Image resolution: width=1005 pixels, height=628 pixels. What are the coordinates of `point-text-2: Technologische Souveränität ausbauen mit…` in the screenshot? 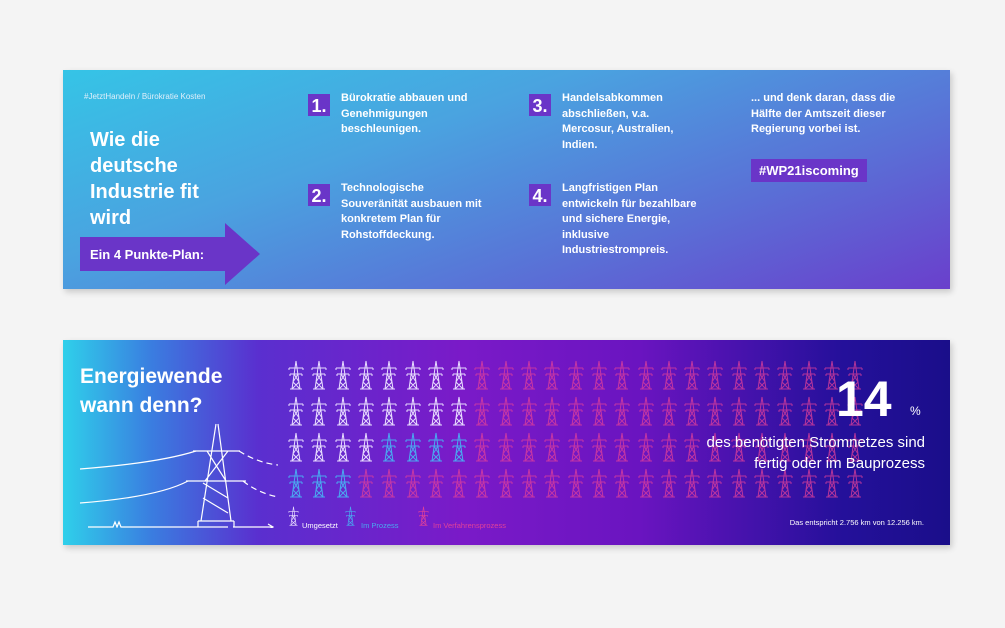 It's located at (411, 211).